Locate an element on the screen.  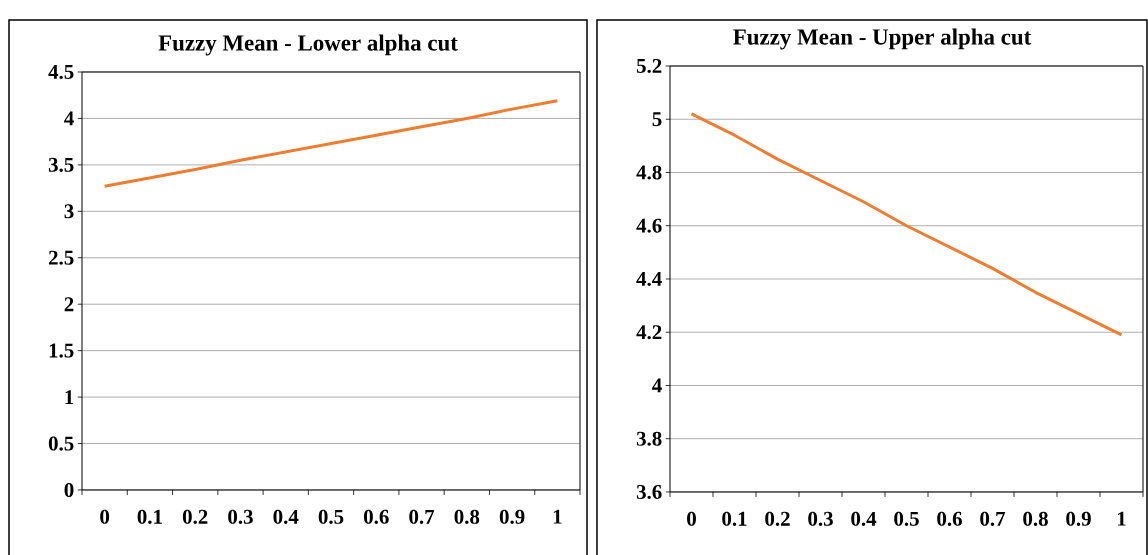
y-tick-label: 4.4 is located at coordinates (649, 279).